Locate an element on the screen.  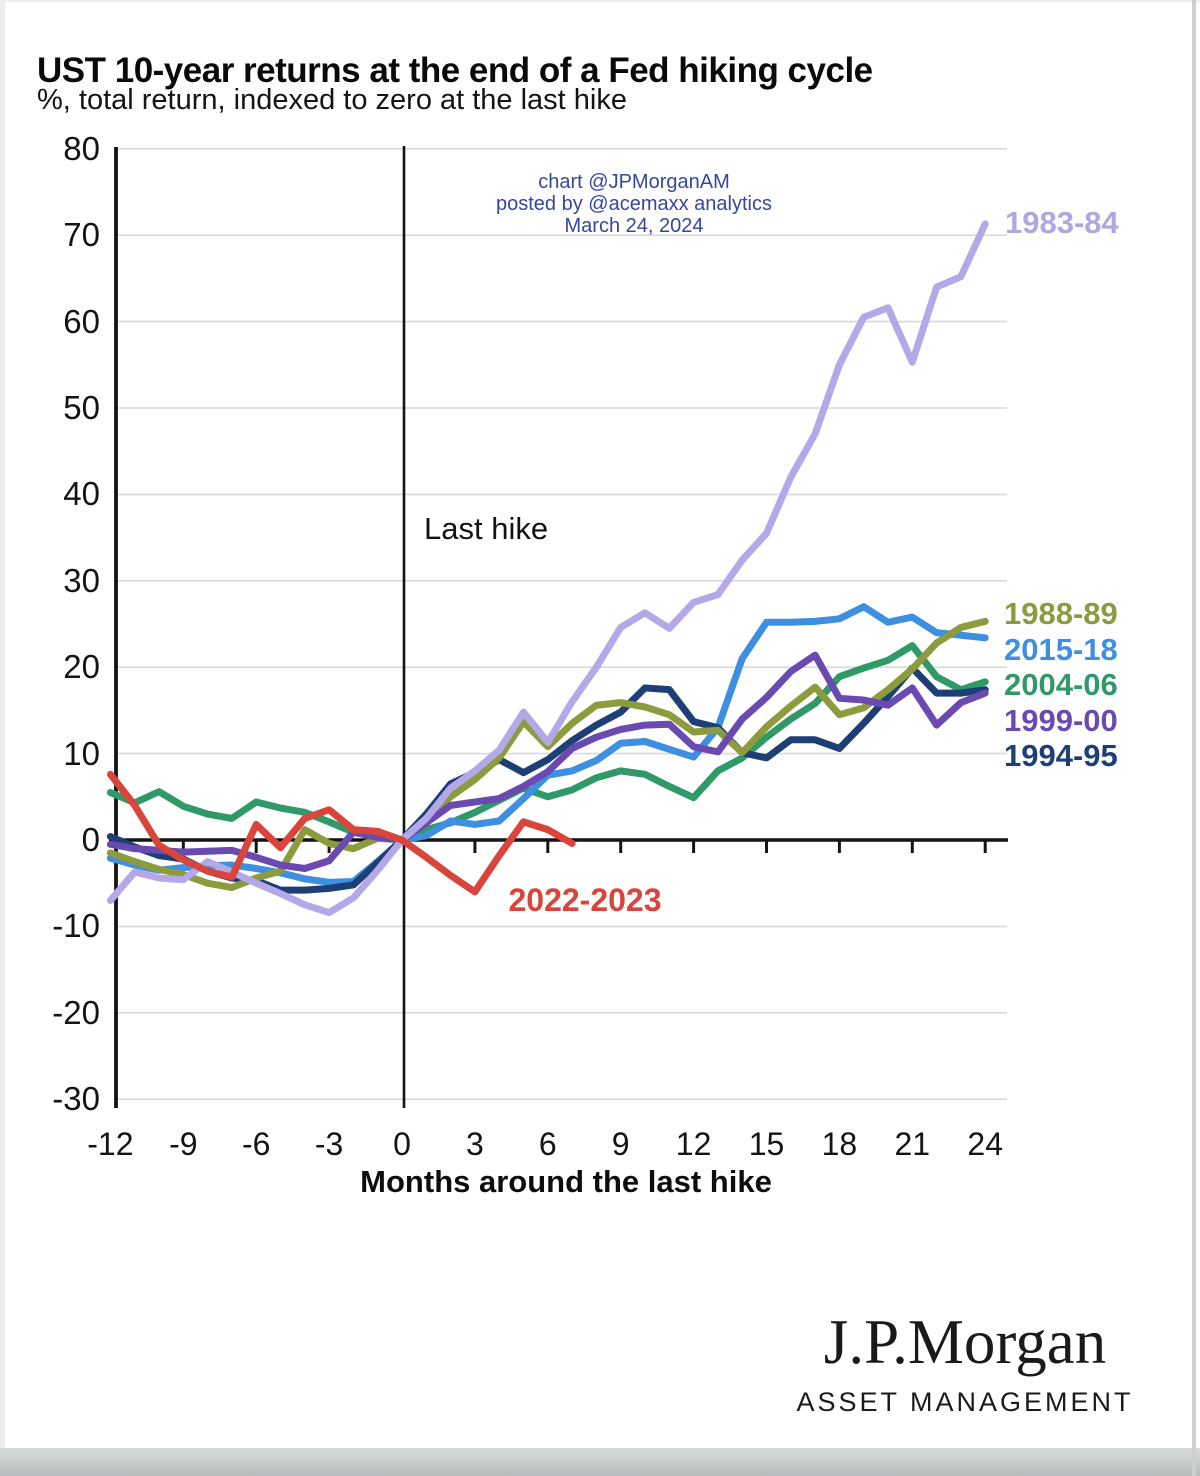
legend-label-1994-95: 1994-95 is located at coordinates (1061, 755).